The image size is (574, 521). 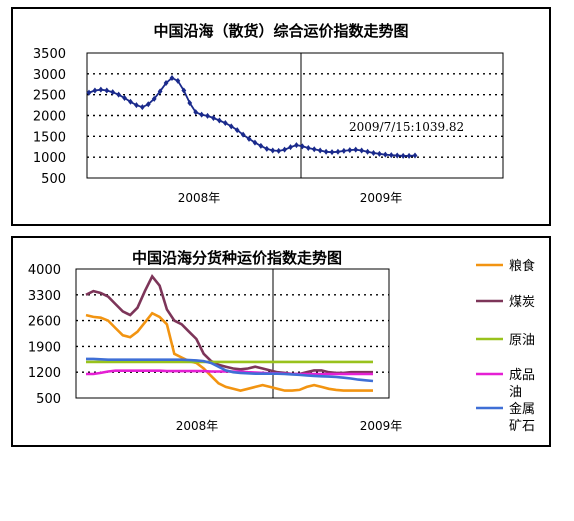 I want to click on composite-index-line, so click(x=252, y=116).